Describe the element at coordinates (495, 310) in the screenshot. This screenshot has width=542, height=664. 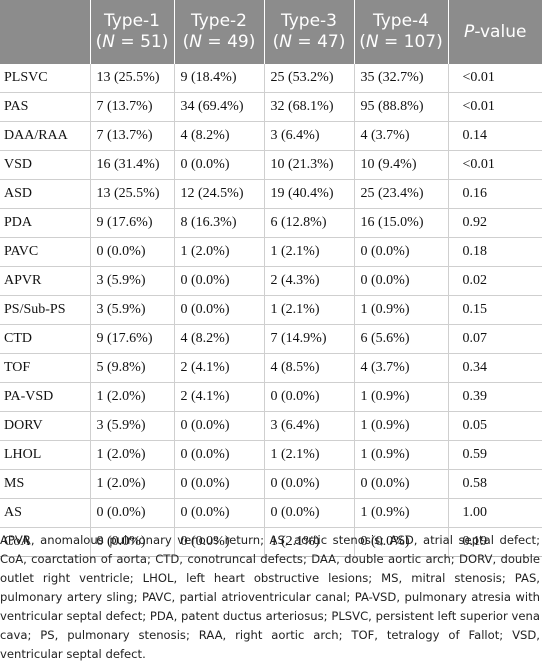
I see `cell-p-value: 0.15` at that location.